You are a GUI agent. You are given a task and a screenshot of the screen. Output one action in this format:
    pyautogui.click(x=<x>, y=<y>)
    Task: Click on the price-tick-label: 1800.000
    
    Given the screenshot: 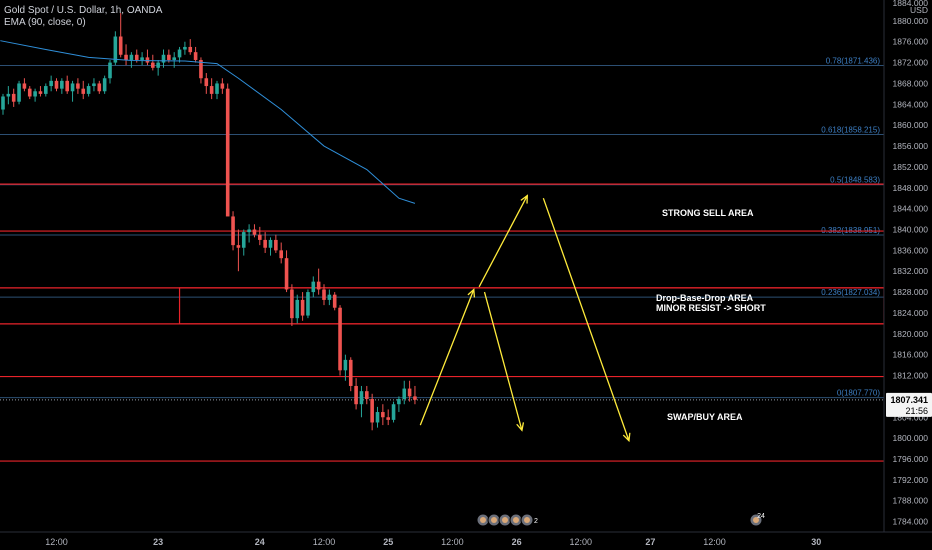 What is the action you would take?
    pyautogui.click(x=911, y=438)
    